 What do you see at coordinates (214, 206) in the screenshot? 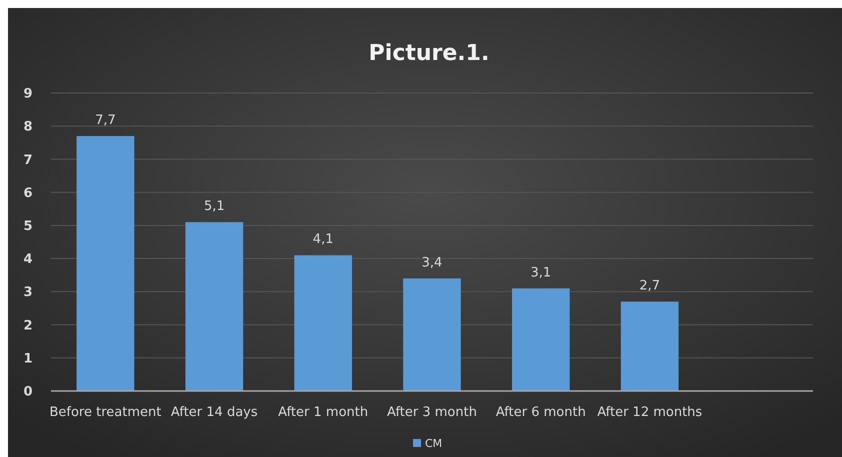
I see `data-label: 5,1` at bounding box center [214, 206].